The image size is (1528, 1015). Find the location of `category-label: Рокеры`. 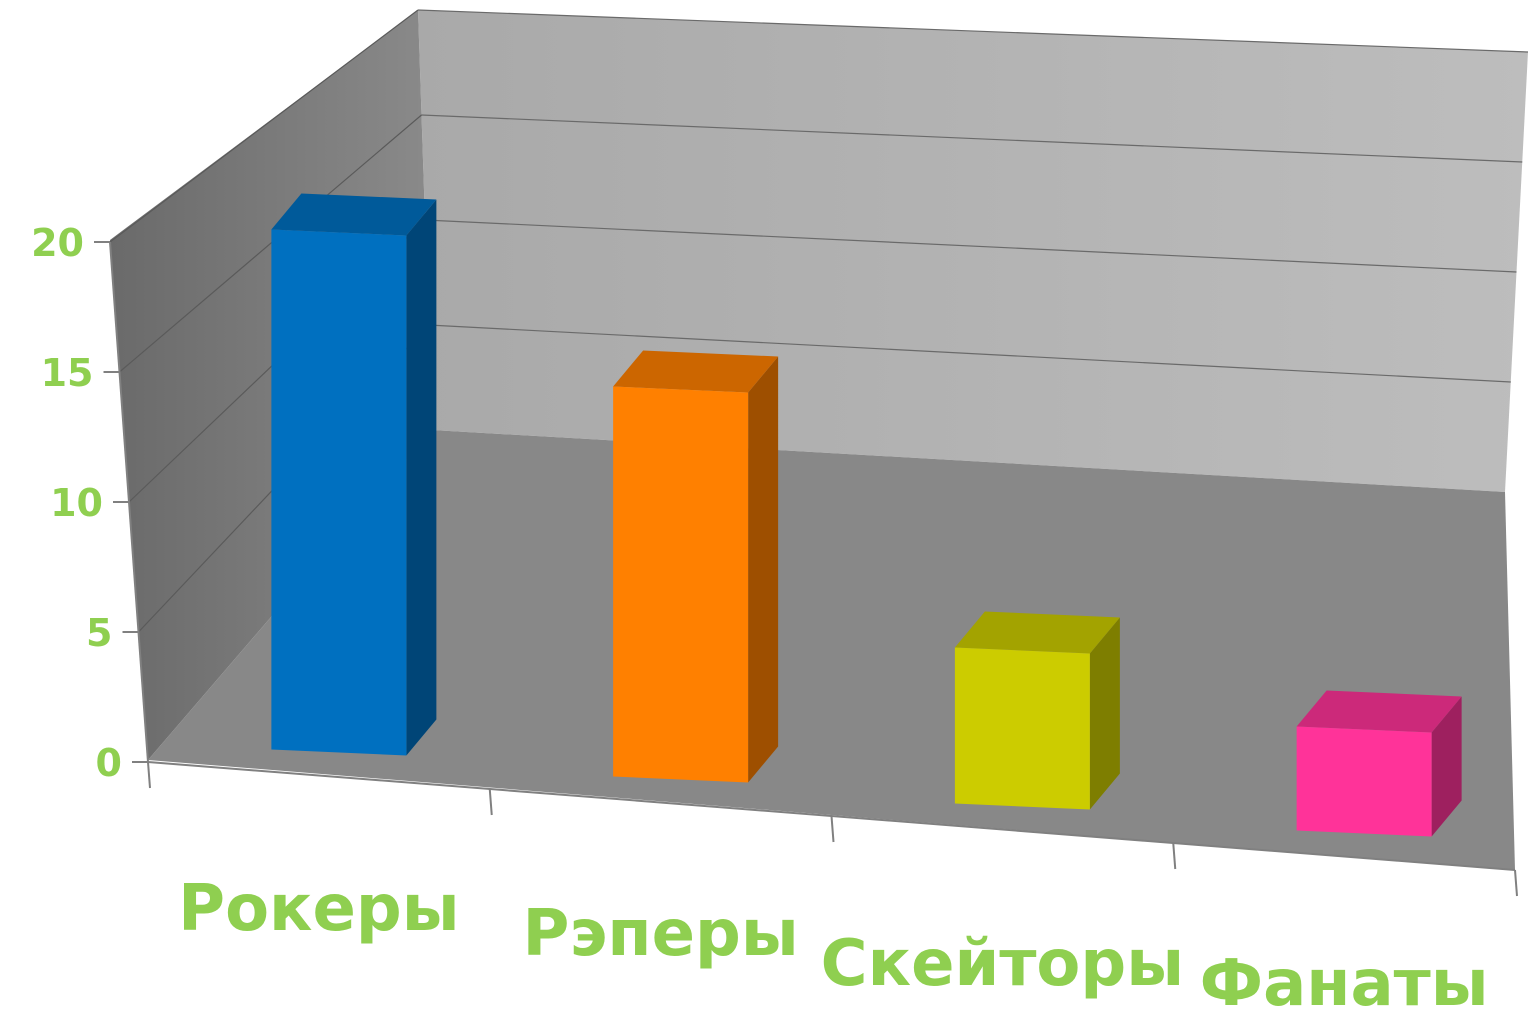

category-label: Рокеры is located at coordinates (318, 909).